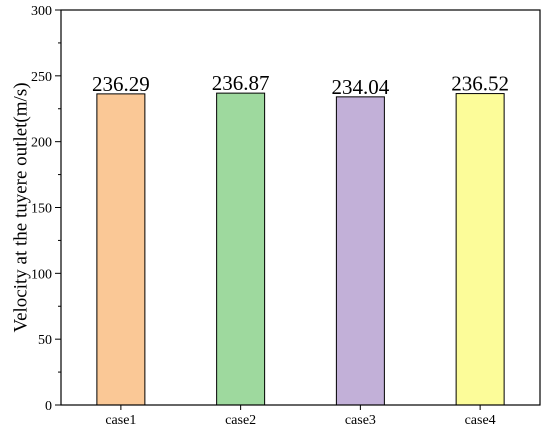 This screenshot has width=550, height=431. I want to click on bar-case4, so click(480, 249).